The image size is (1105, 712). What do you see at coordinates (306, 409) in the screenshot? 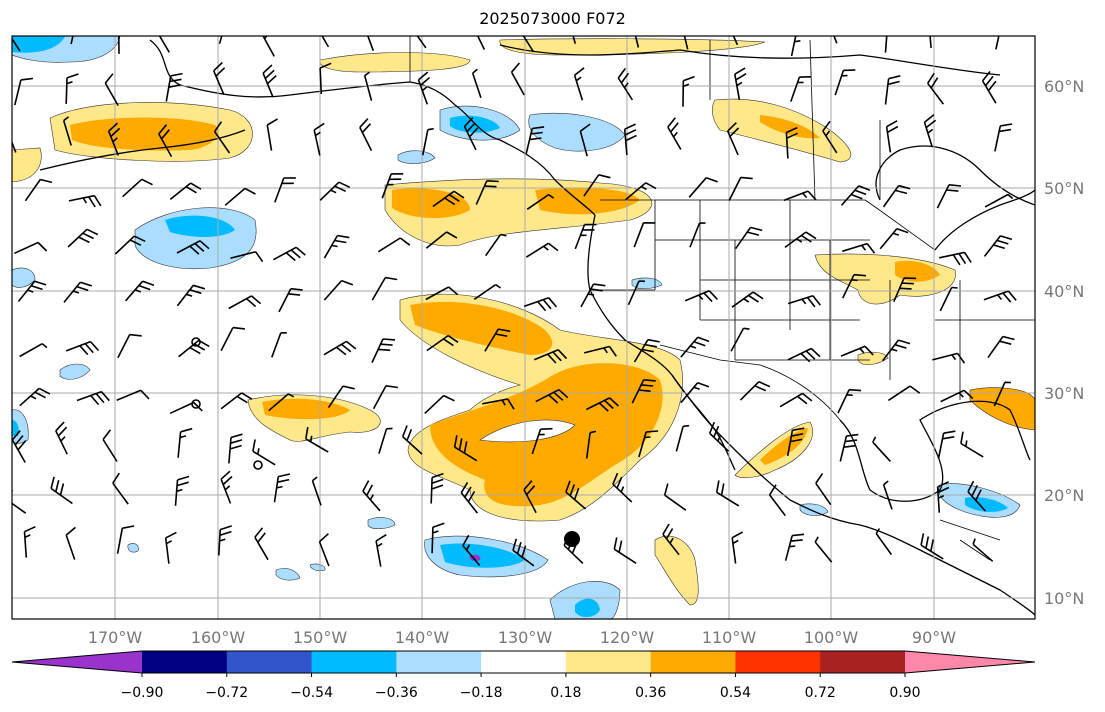
I see `positive-core-hawaii-north` at bounding box center [306, 409].